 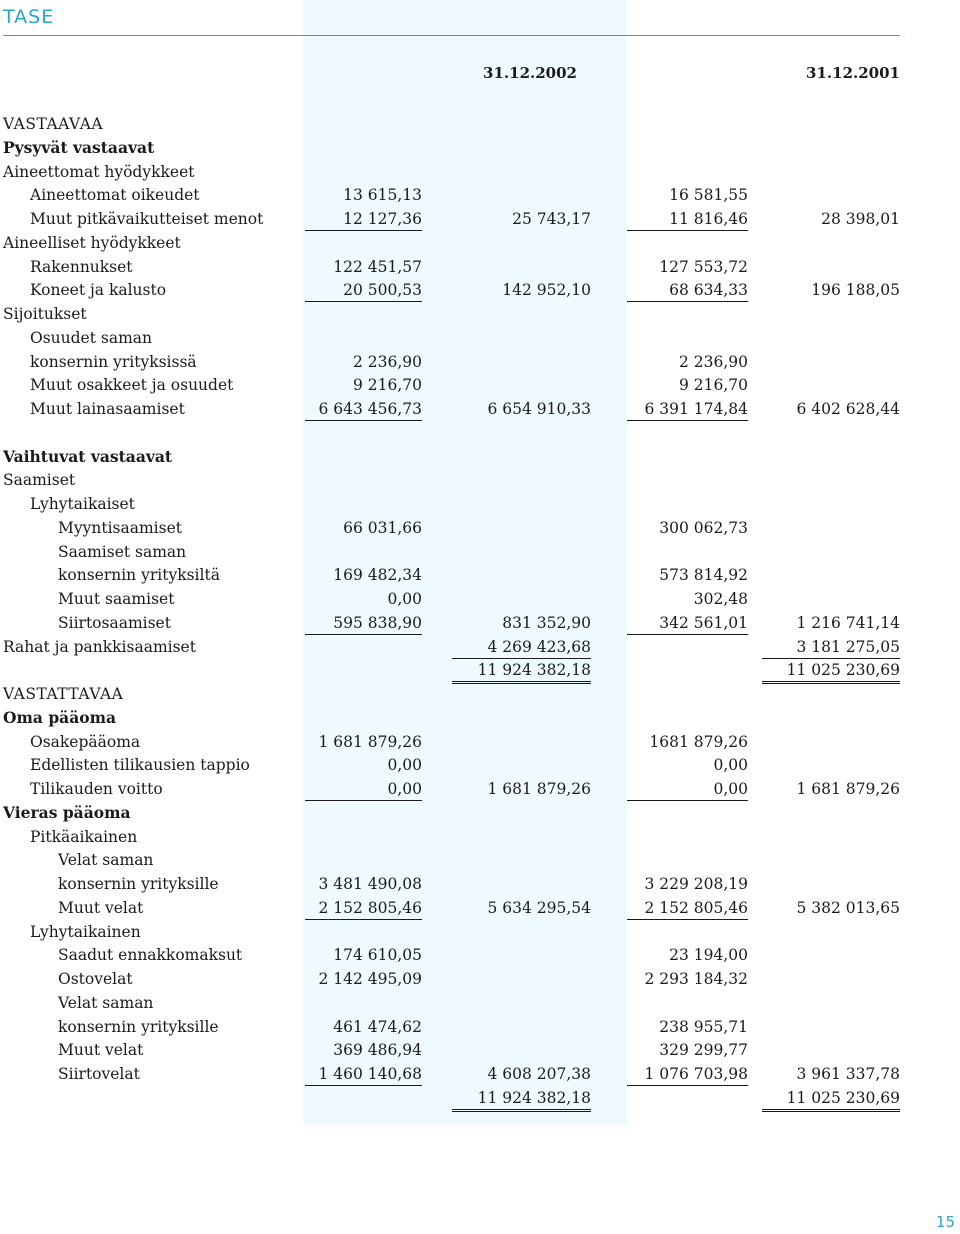 What do you see at coordinates (530, 73) in the screenshot?
I see `year-heading-2002: 31.12.2002` at bounding box center [530, 73].